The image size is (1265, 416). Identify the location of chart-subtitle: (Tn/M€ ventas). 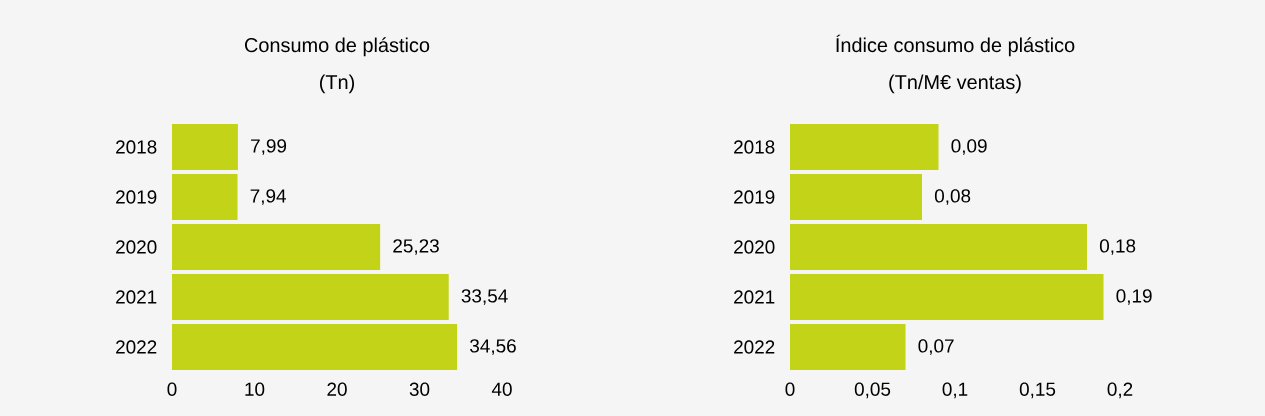
(955, 84).